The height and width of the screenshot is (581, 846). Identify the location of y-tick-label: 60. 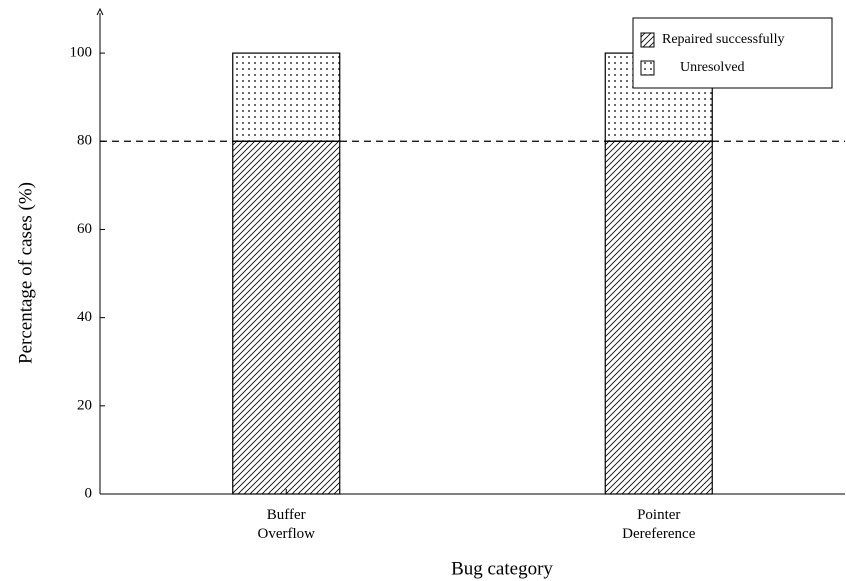
(84, 229).